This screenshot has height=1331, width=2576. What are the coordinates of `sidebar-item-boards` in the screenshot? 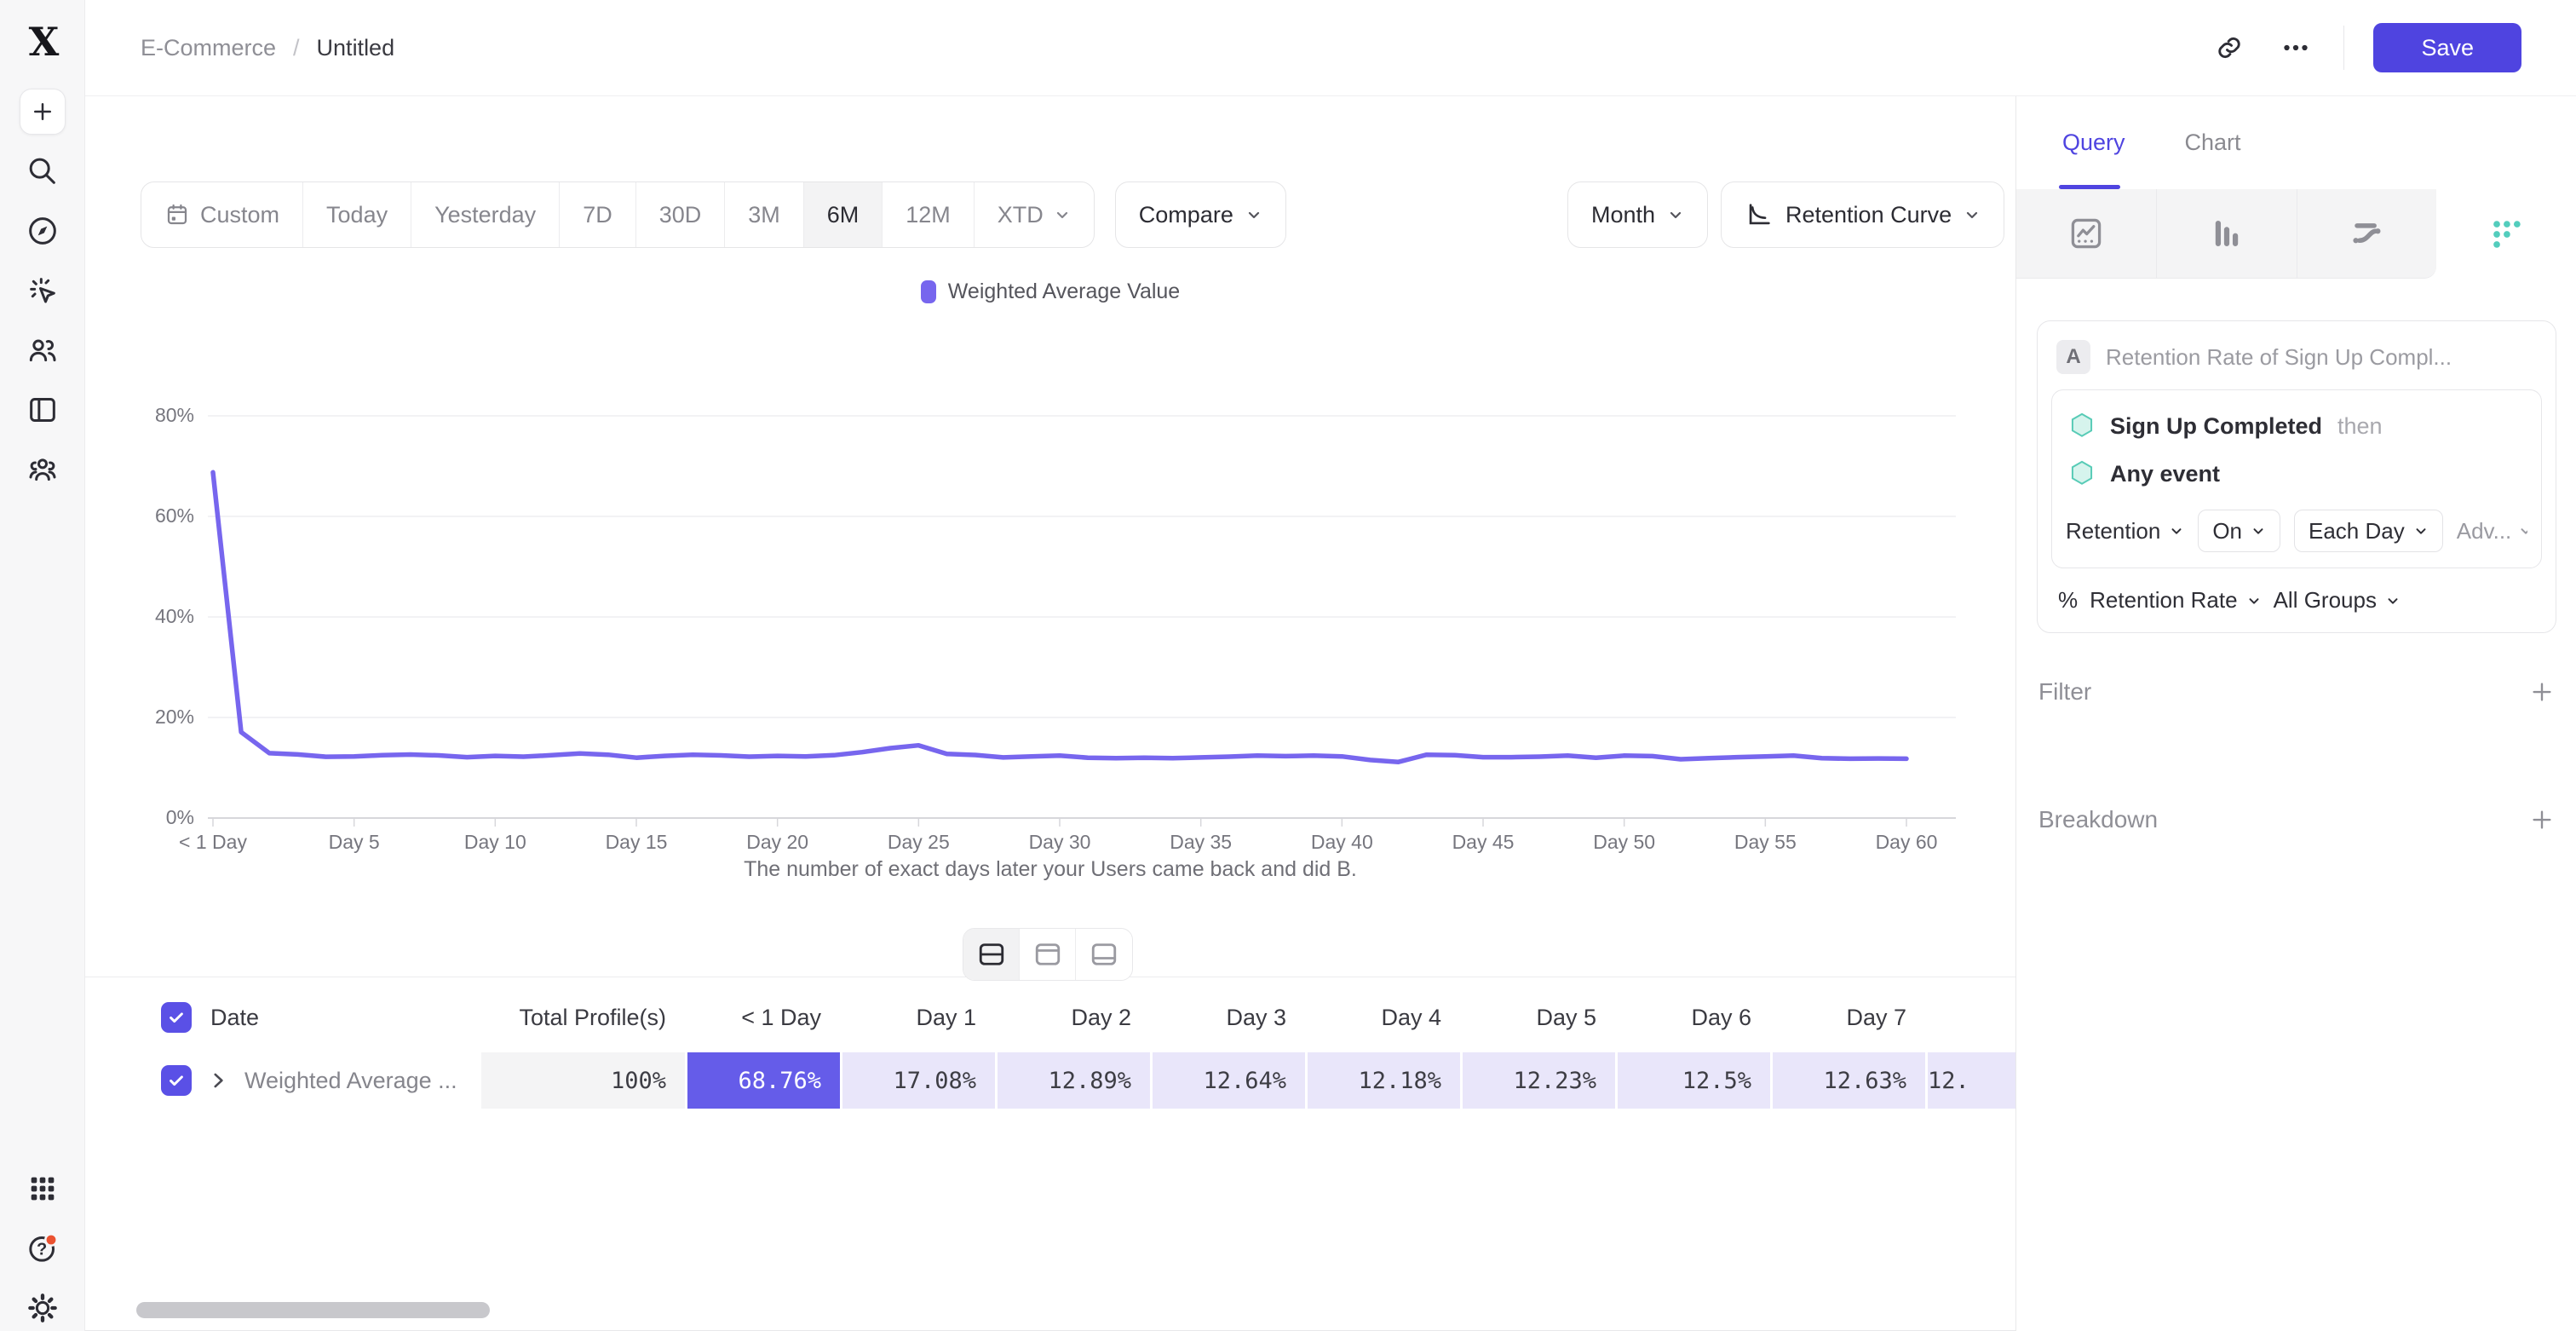 It's located at (43, 410).